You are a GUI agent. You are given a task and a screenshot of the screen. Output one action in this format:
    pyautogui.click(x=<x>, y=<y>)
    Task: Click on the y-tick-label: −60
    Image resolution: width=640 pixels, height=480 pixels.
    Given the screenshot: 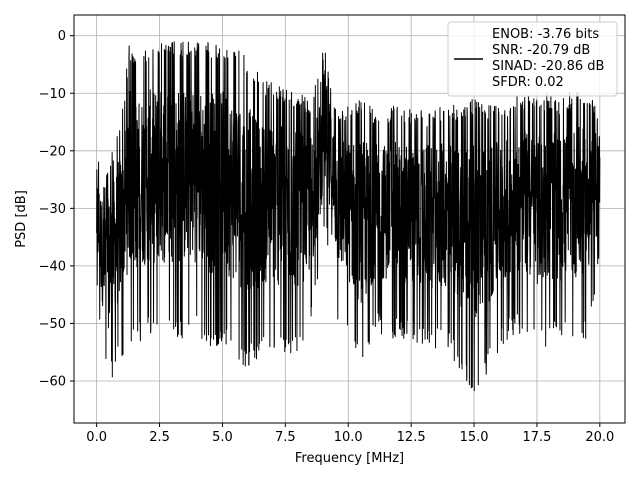 What is the action you would take?
    pyautogui.click(x=52, y=381)
    